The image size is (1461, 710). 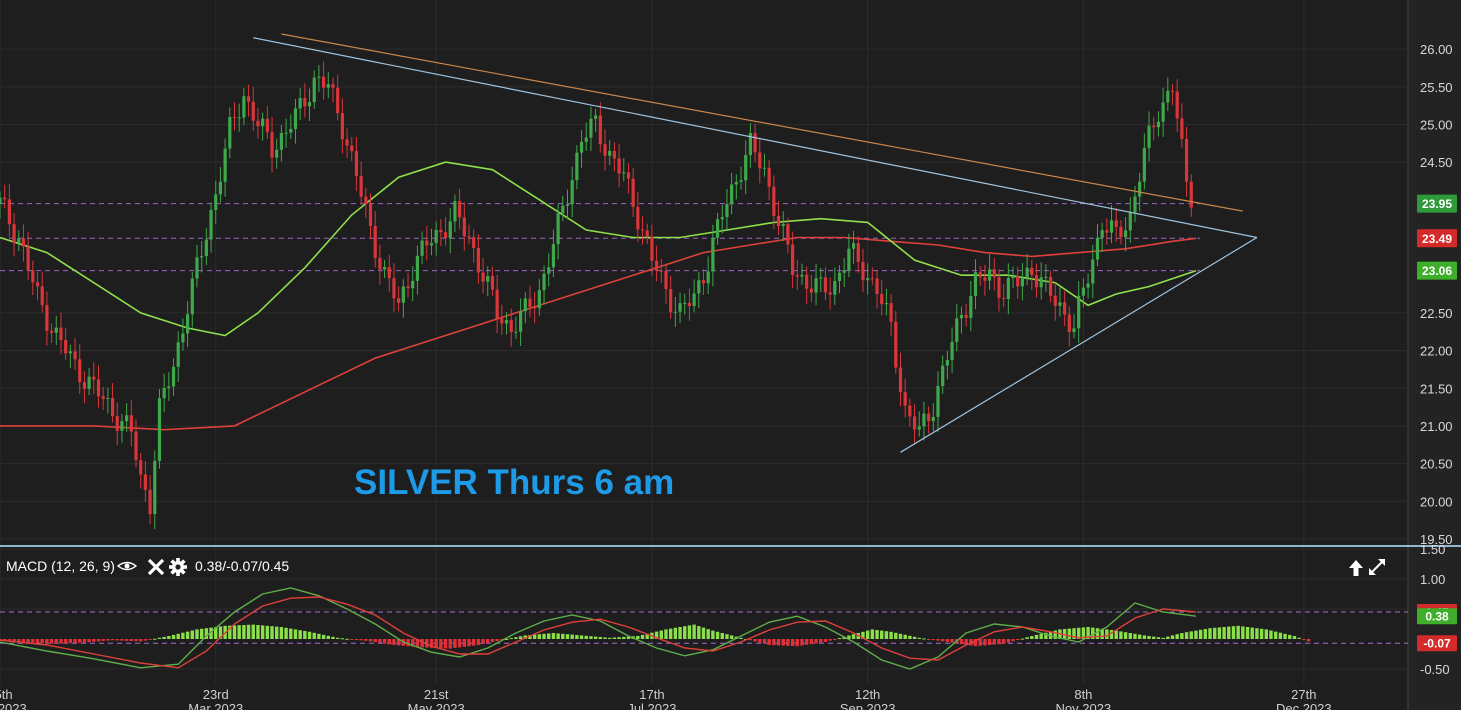 I want to click on time-tick-day: 23rd, so click(x=216, y=694).